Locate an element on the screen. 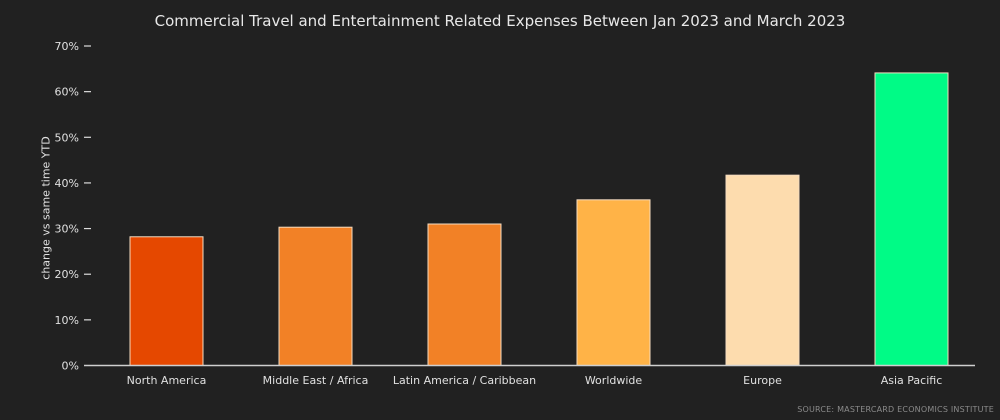 The width and height of the screenshot is (1000, 420). source-note: SOURCE: MASTERCARD ECONOMICS INSTITUTE is located at coordinates (895, 409).